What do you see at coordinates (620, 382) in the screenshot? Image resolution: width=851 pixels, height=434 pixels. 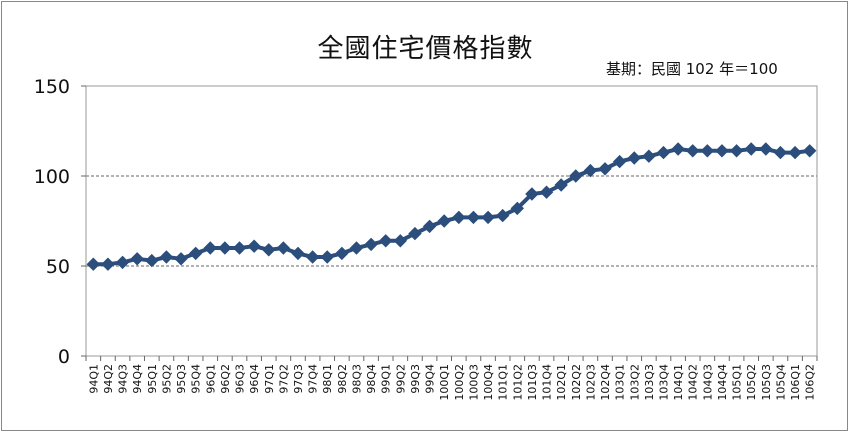 I see `x-tick-label: 103Q1` at bounding box center [620, 382].